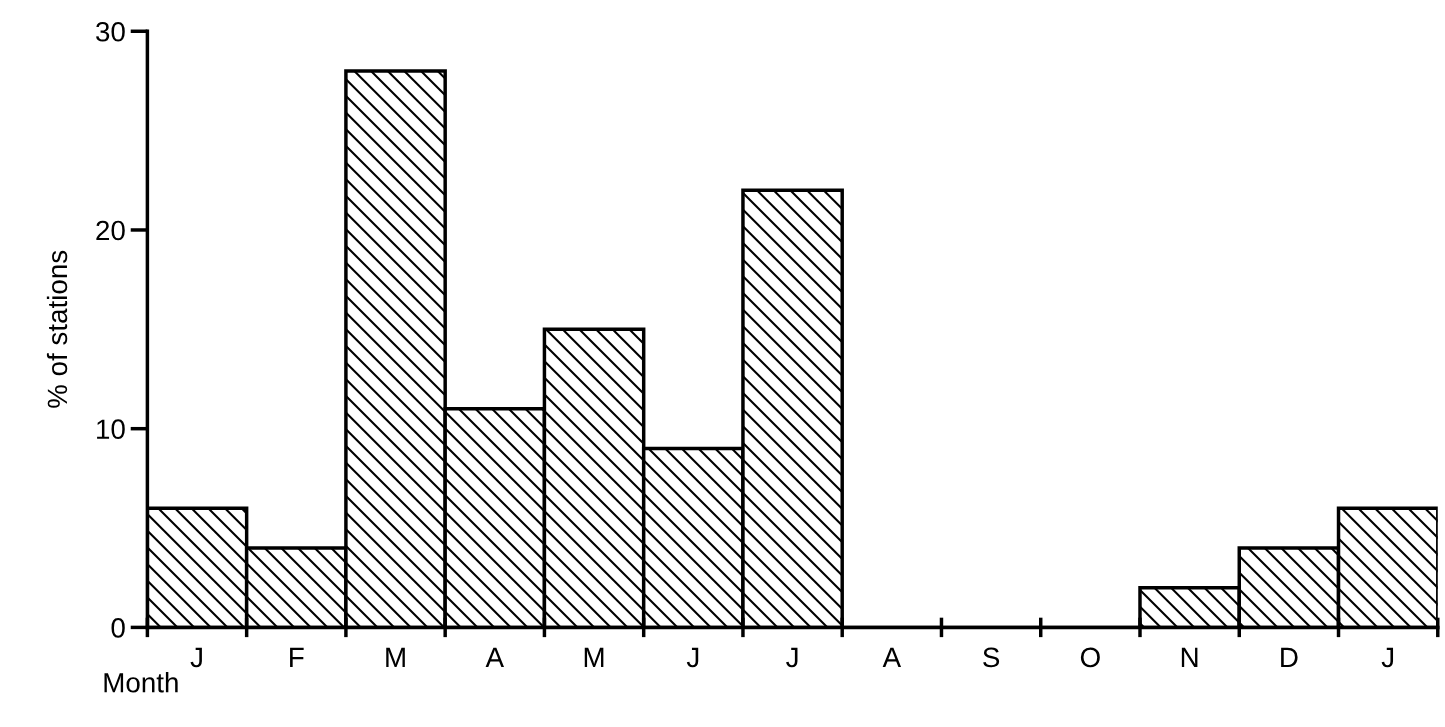 The width and height of the screenshot is (1445, 727). What do you see at coordinates (57, 329) in the screenshot?
I see `y-axis-title: % of stations` at bounding box center [57, 329].